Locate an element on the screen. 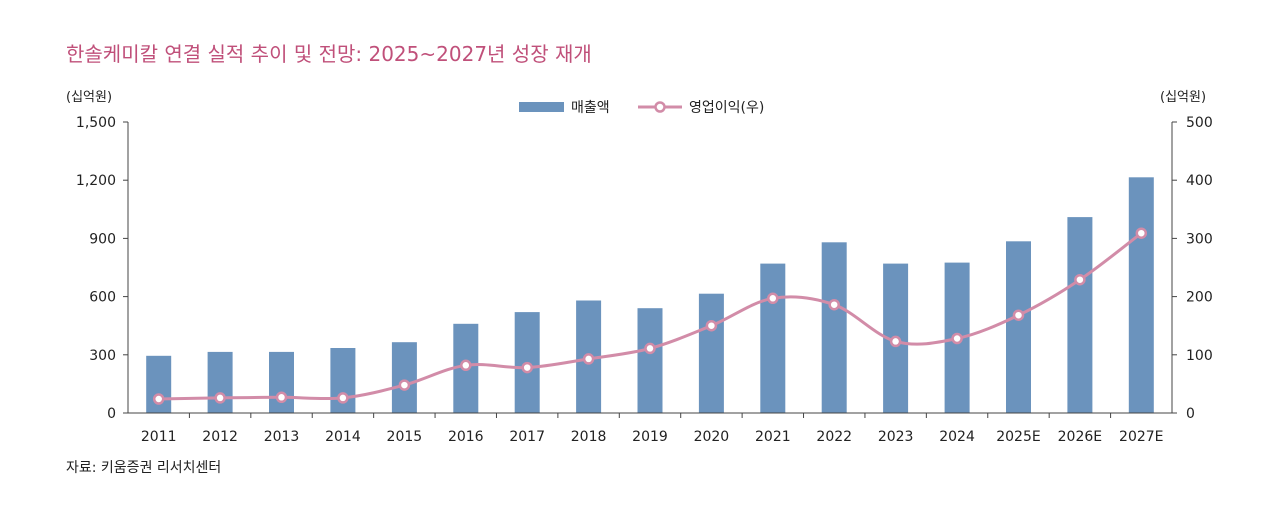  right-tick-label: 500 is located at coordinates (1199, 123).